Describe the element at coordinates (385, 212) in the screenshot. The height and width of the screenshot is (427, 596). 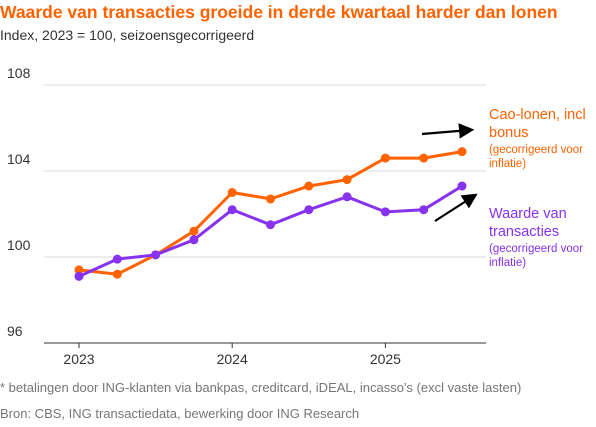
I see `data-point-waarde-transacties-2025Q1` at that location.